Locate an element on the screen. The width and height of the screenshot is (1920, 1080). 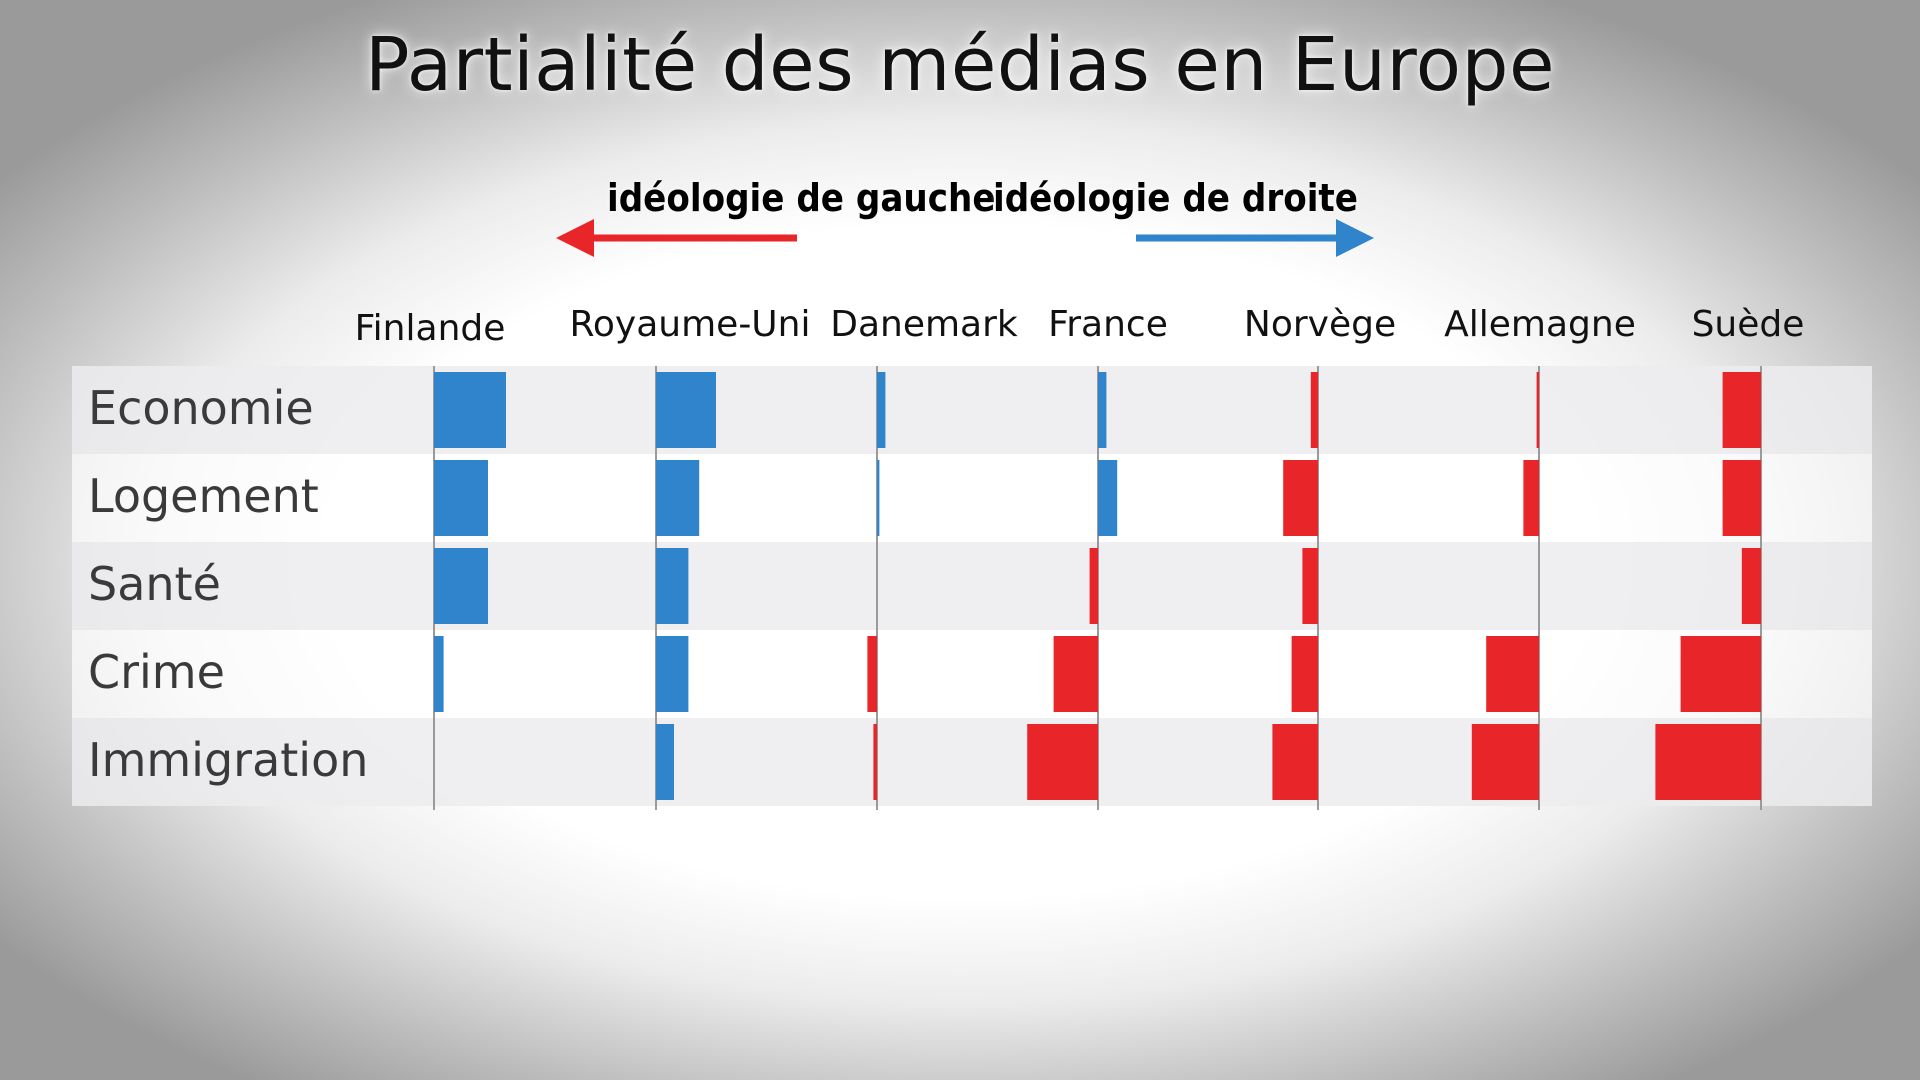
country-label: Finlande is located at coordinates (430, 328).